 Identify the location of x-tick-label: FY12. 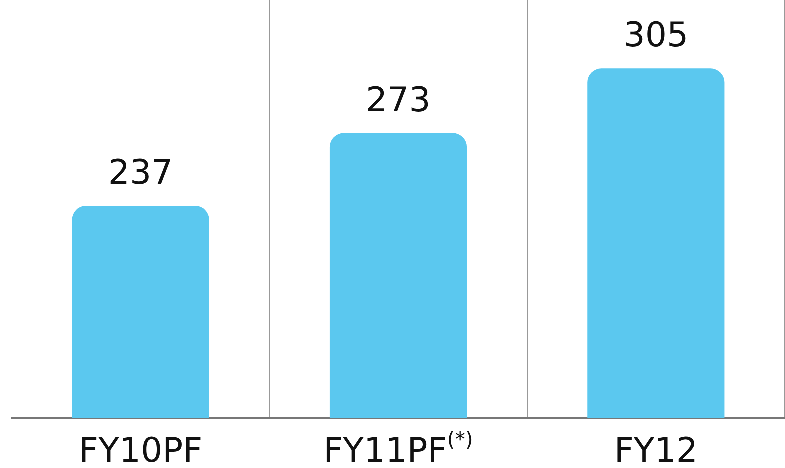
(656, 449).